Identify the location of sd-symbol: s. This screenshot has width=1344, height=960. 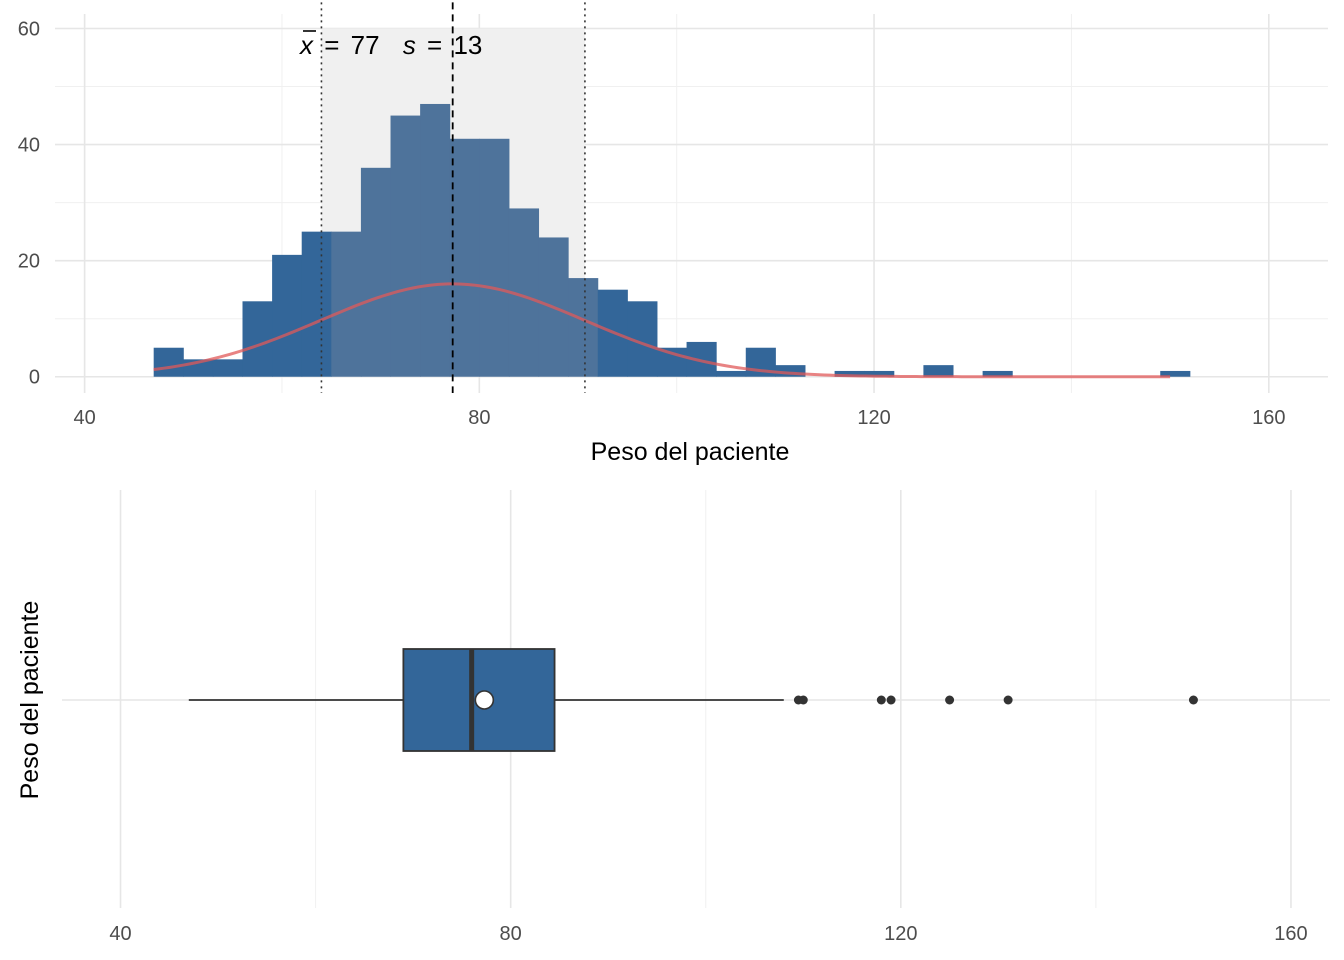
(409, 45).